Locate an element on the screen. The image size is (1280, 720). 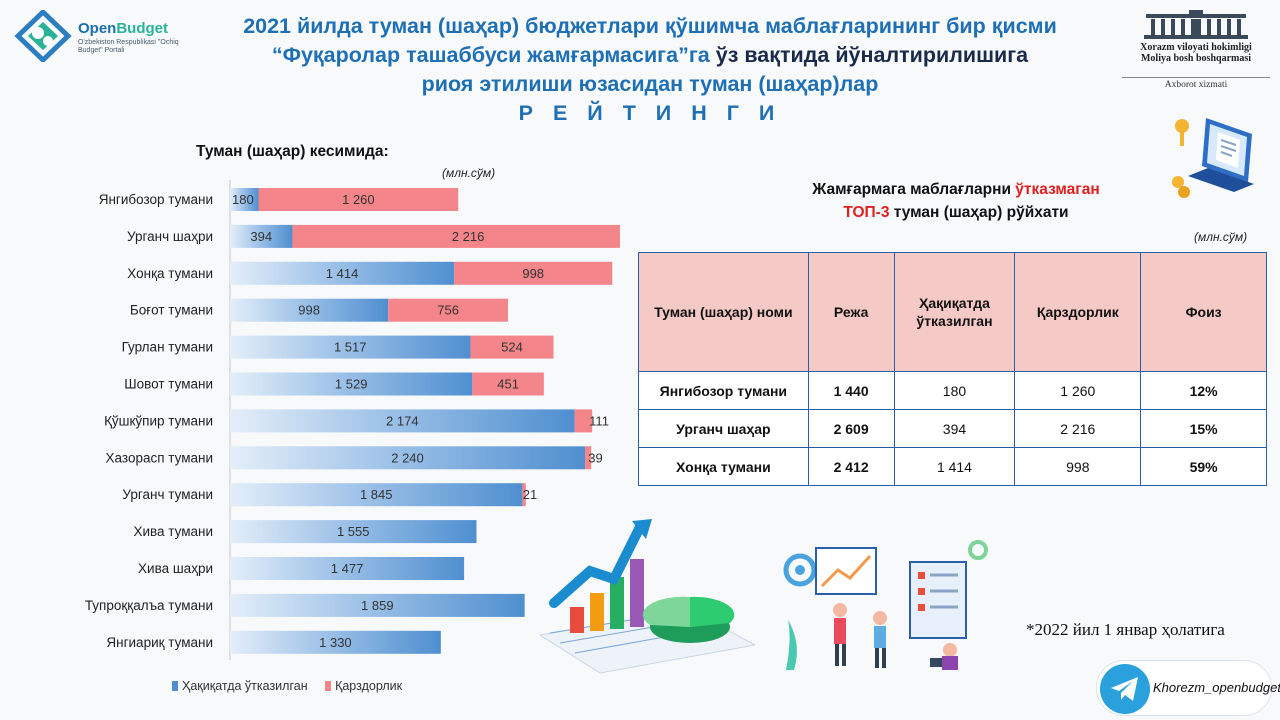
legend-swatch-debt is located at coordinates (328, 686).